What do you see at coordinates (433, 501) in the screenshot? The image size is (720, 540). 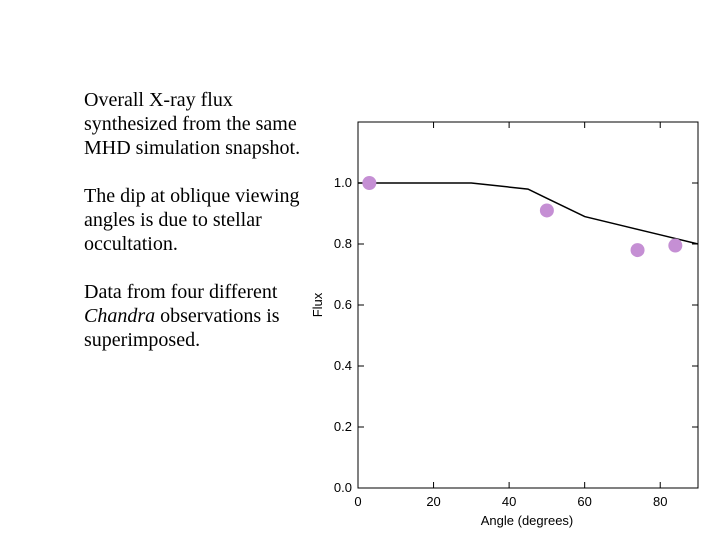 I see `x-tick-label: 20` at bounding box center [433, 501].